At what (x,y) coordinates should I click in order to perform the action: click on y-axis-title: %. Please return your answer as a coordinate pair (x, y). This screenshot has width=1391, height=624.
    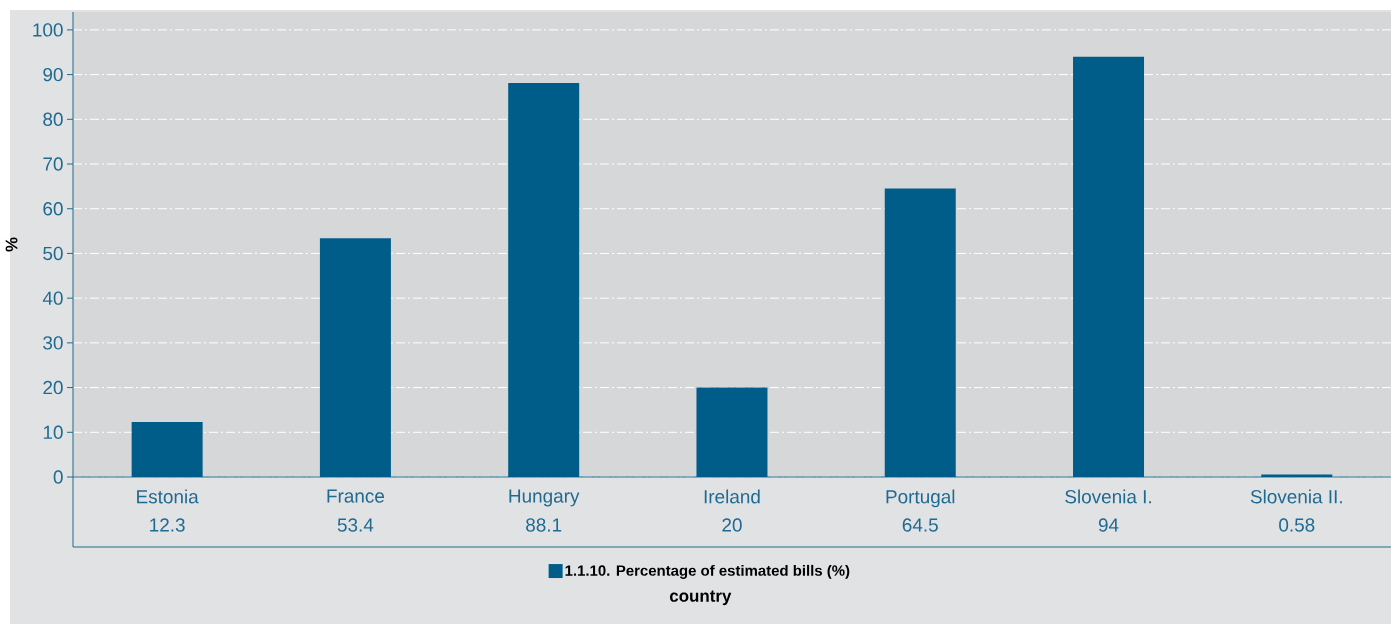
    Looking at the image, I should click on (11, 244).